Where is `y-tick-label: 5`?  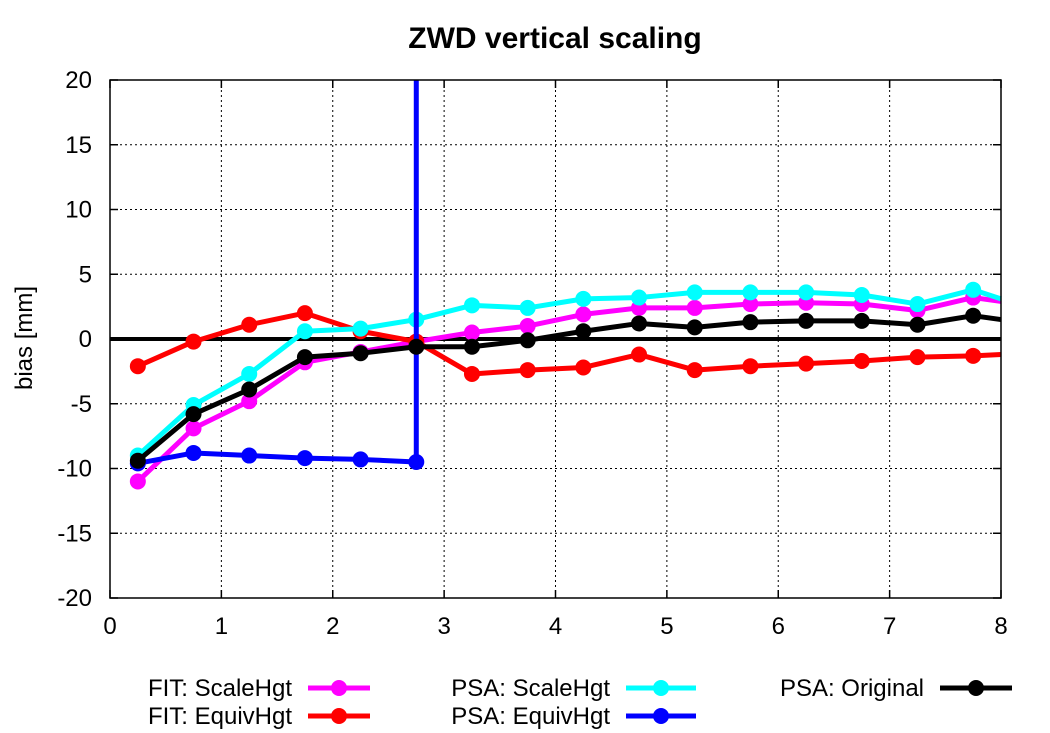 y-tick-label: 5 is located at coordinates (85, 274).